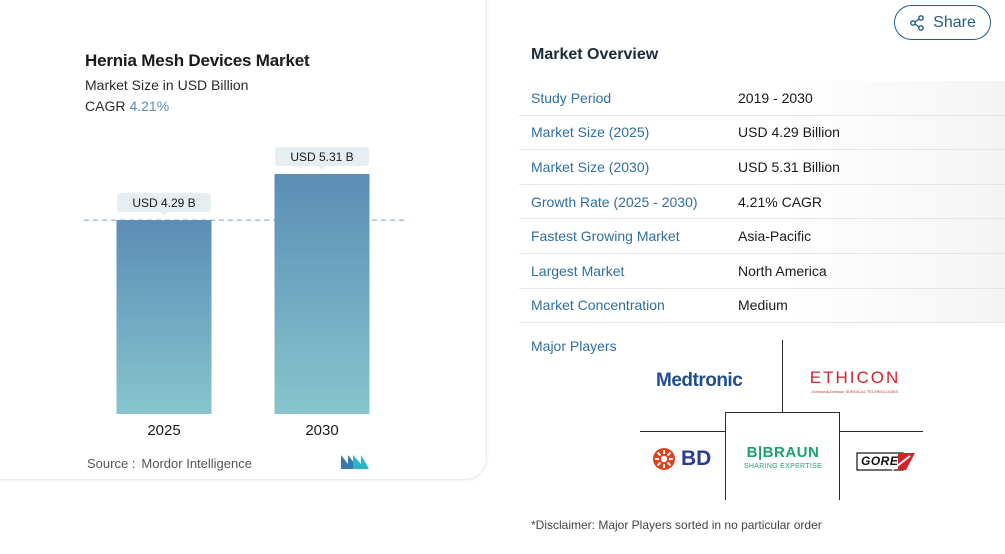 The width and height of the screenshot is (1005, 554). I want to click on bd-sunburst-icon, so click(664, 459).